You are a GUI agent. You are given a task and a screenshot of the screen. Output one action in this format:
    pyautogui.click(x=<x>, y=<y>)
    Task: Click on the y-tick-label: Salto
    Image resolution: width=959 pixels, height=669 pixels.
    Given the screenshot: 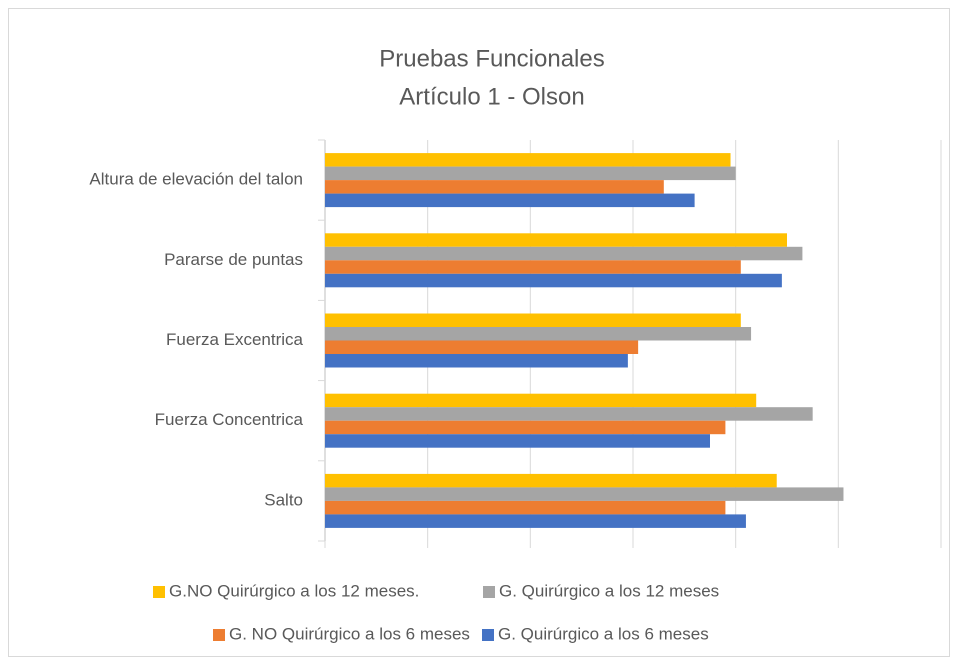 What is the action you would take?
    pyautogui.click(x=283, y=499)
    